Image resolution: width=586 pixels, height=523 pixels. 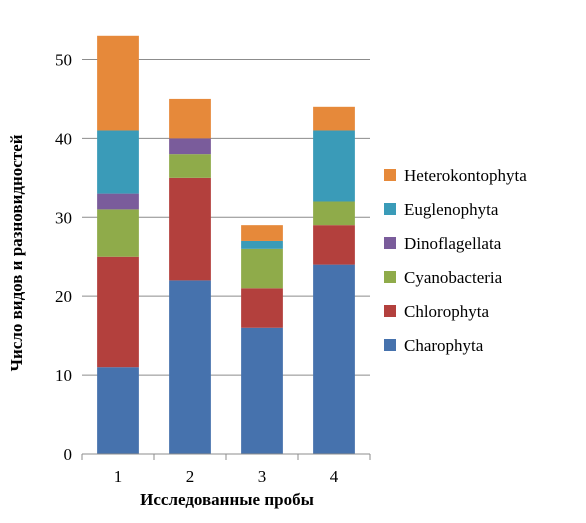 I want to click on y-tick-label: 50, so click(x=63, y=59).